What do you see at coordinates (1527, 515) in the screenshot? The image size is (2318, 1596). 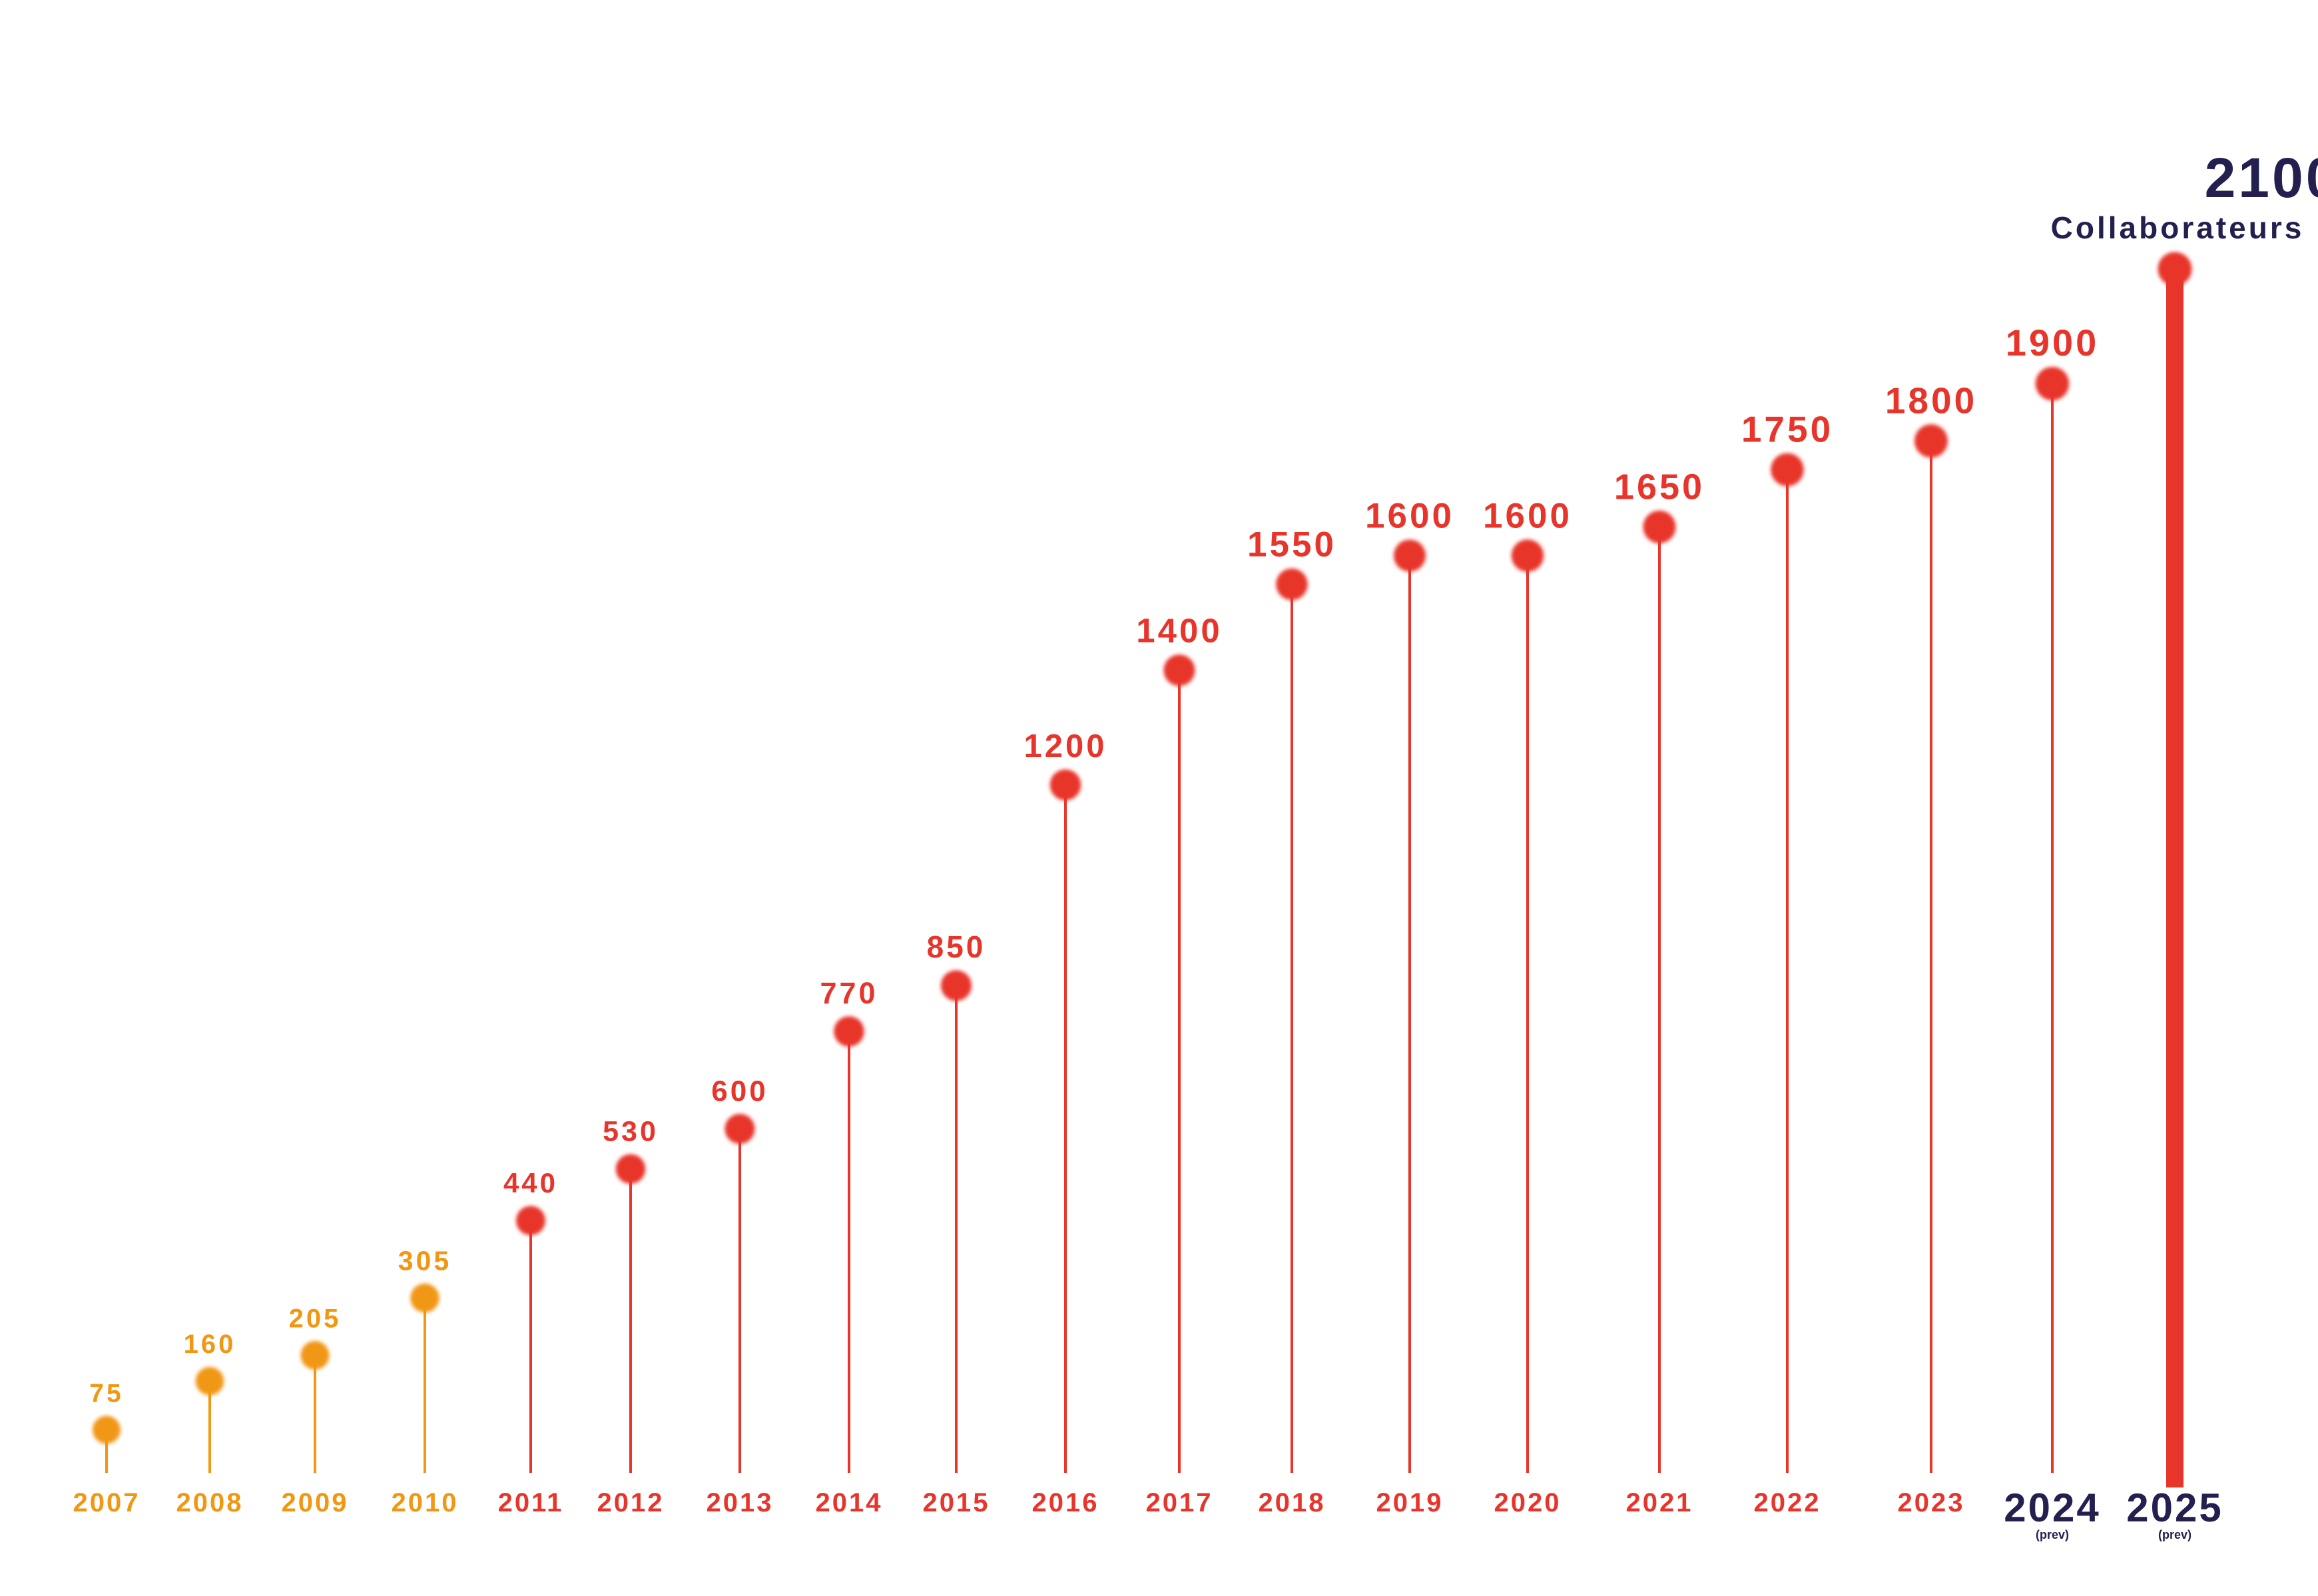 I see `value-label-2020: 1600` at bounding box center [1527, 515].